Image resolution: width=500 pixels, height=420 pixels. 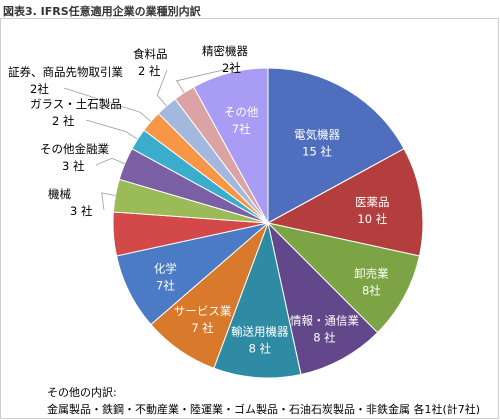 I want to click on slice-label-3: 情報・通信業, so click(x=324, y=320).